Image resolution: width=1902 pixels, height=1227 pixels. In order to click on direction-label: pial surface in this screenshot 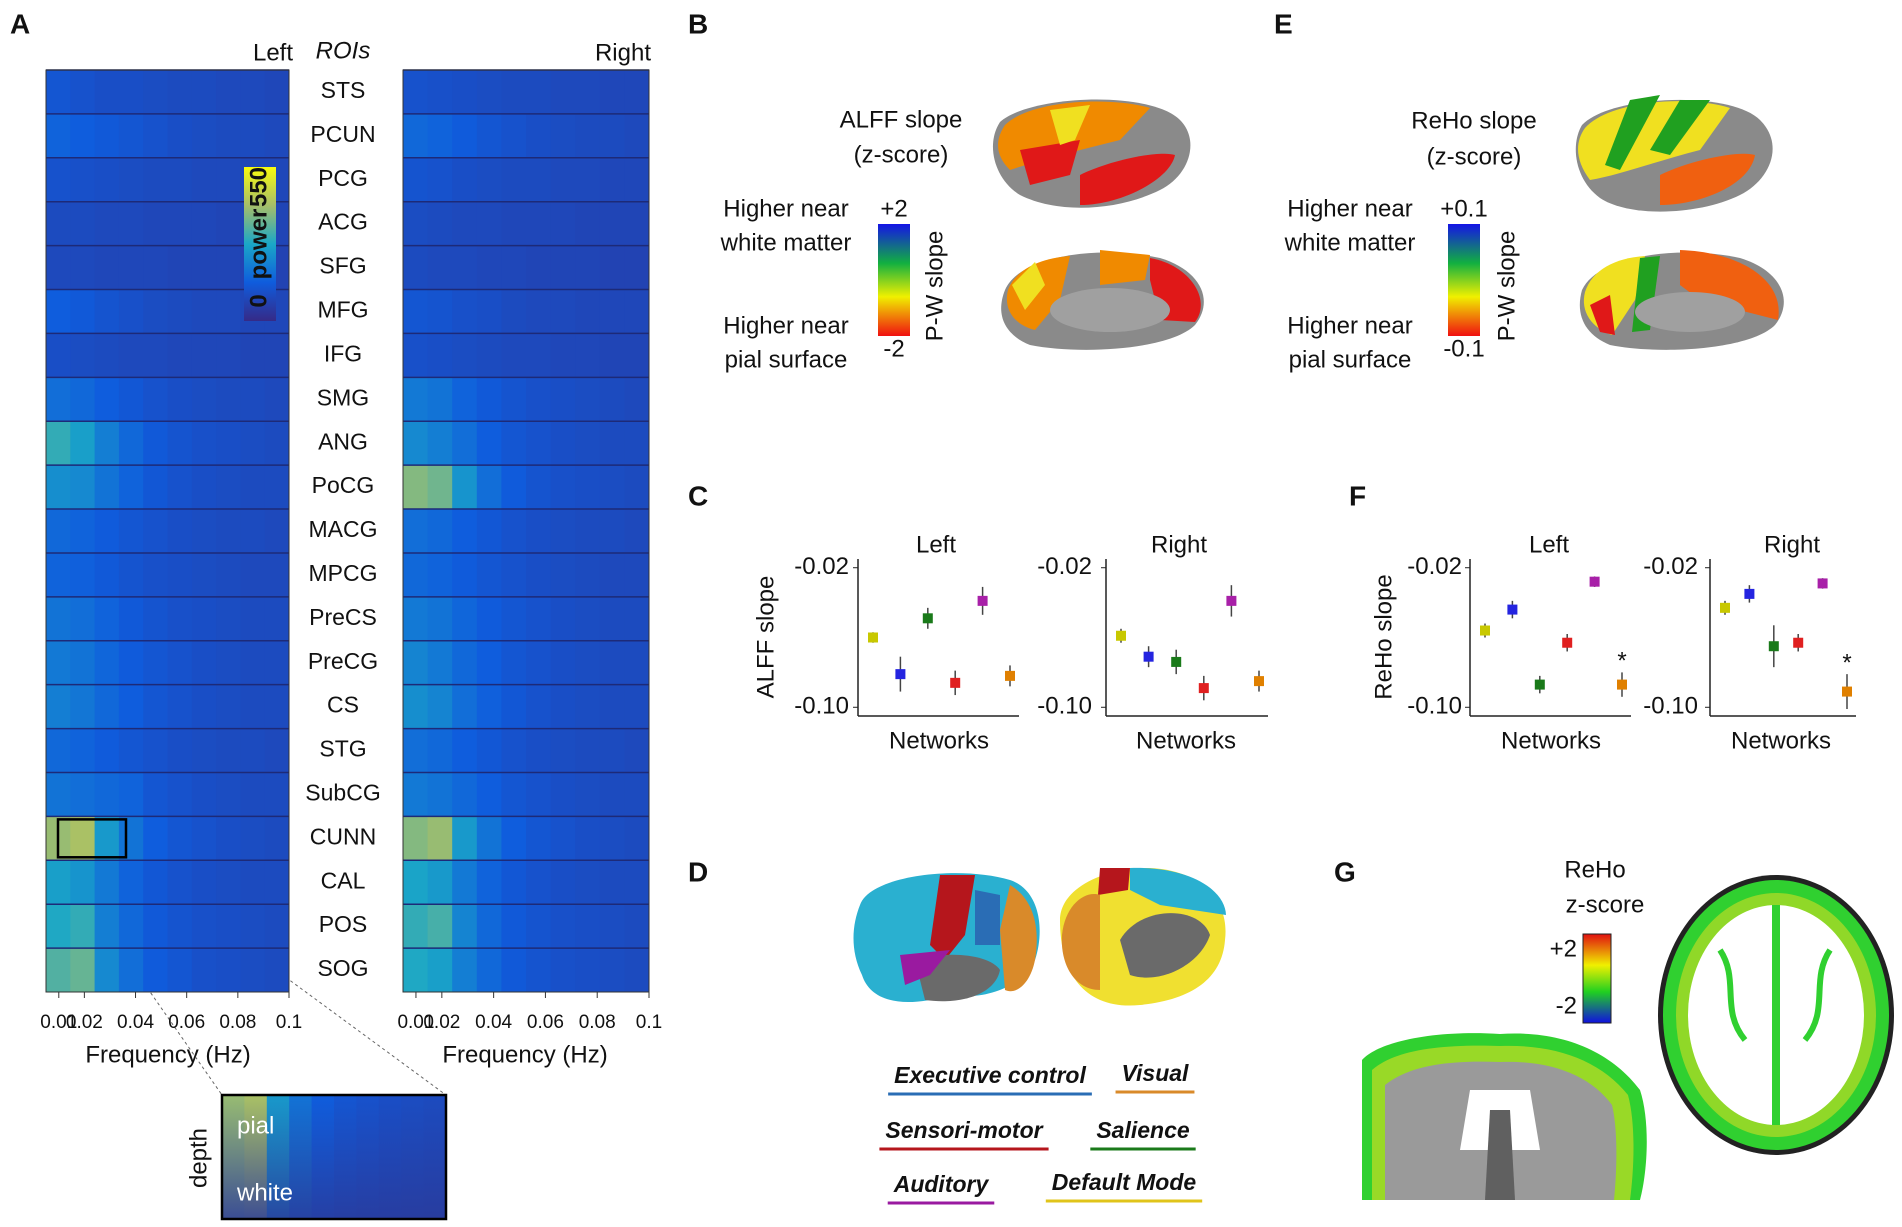, I will do `click(786, 359)`.